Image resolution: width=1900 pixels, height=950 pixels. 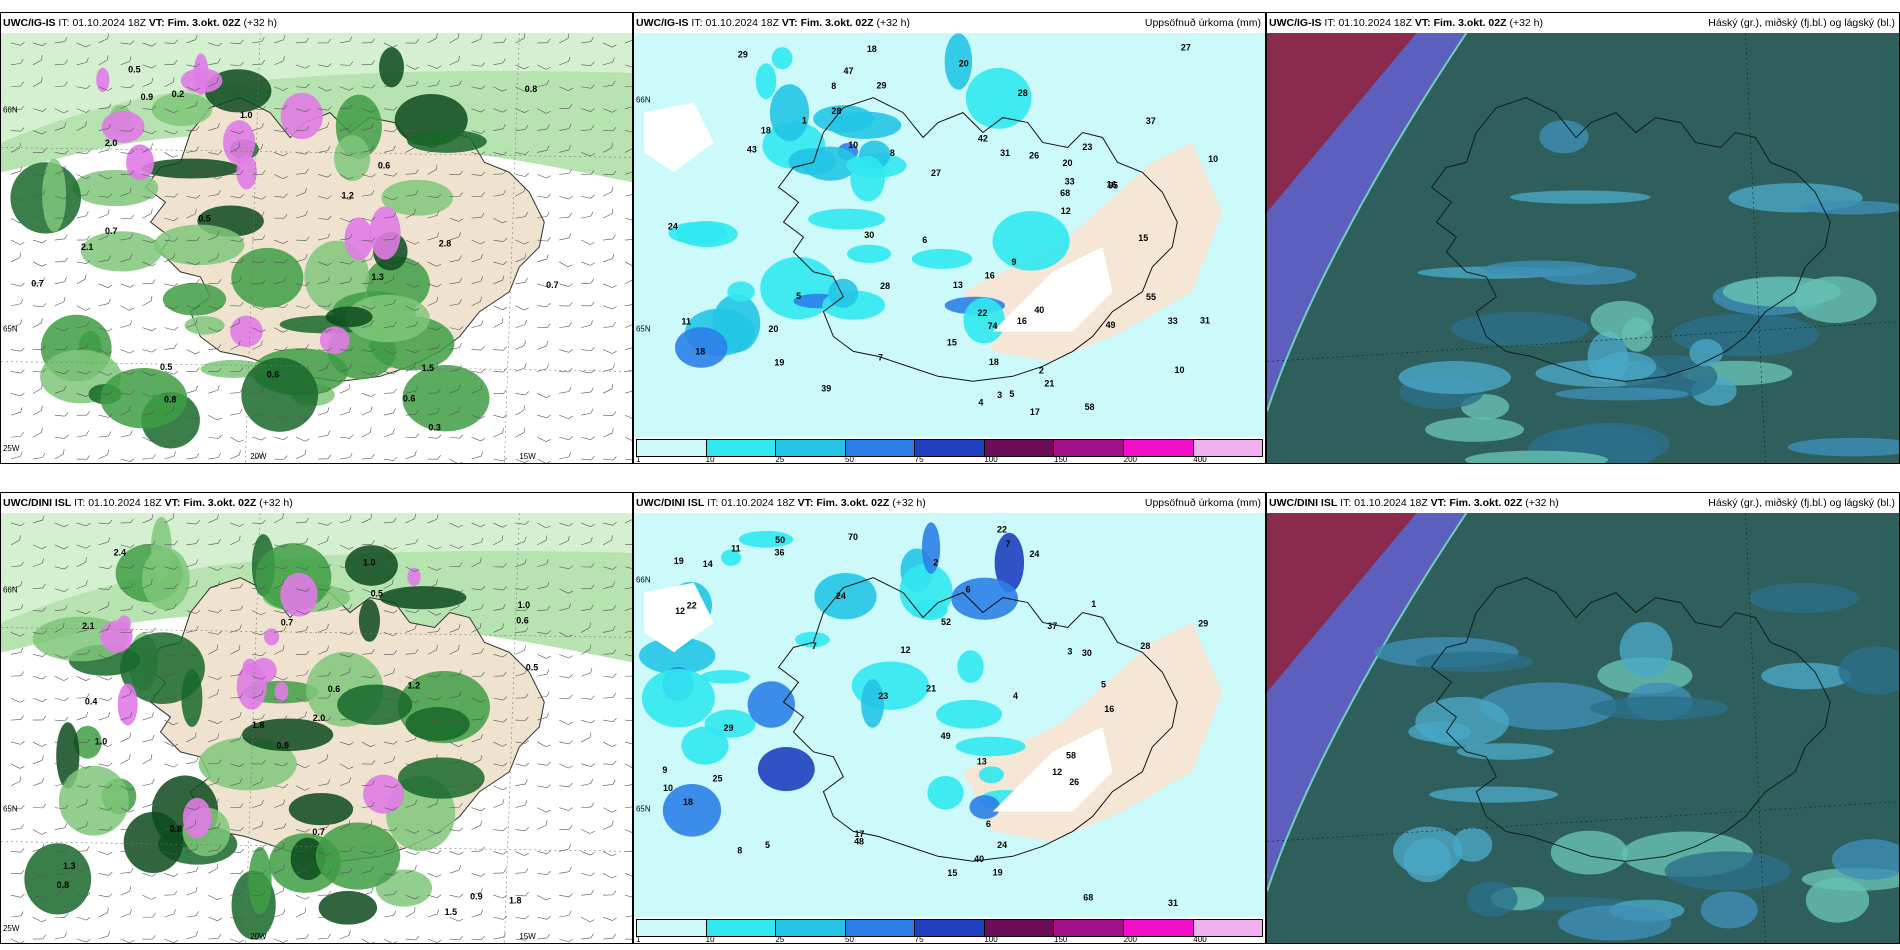 I want to click on precip-value-label: 13, so click(x=958, y=285).